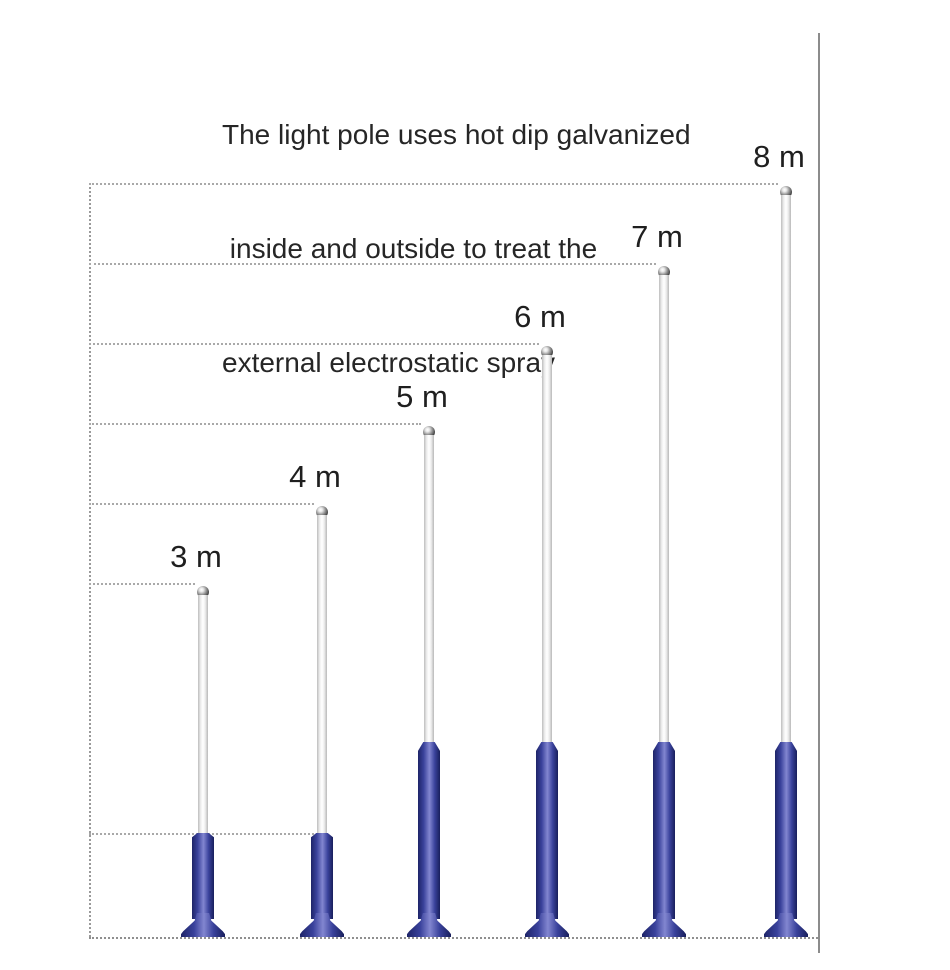 Image resolution: width=950 pixels, height=970 pixels. I want to click on pole-height-label-6m: 6 m, so click(540, 316).